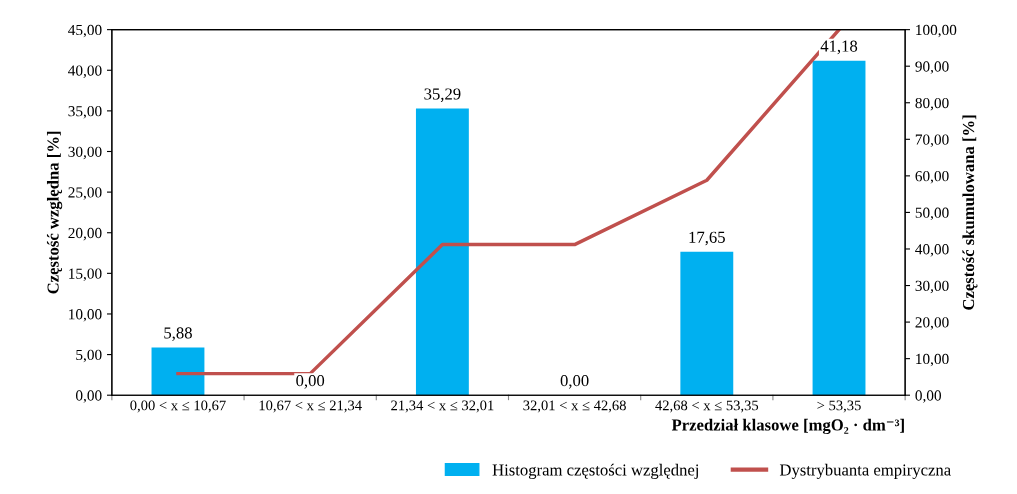 This screenshot has width=1017, height=494. I want to click on y2-axis-title: Częstość skumulowana [%], so click(970, 212).